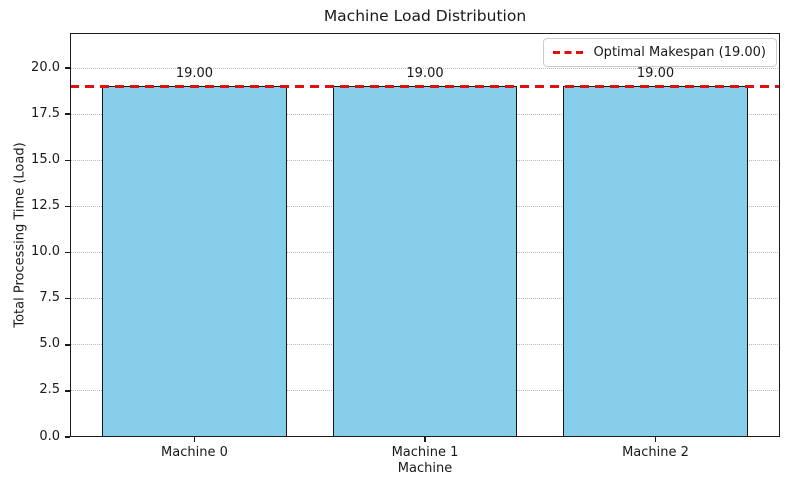 This screenshot has width=790, height=490. I want to click on y-tick-label: 15.0, so click(45, 159).